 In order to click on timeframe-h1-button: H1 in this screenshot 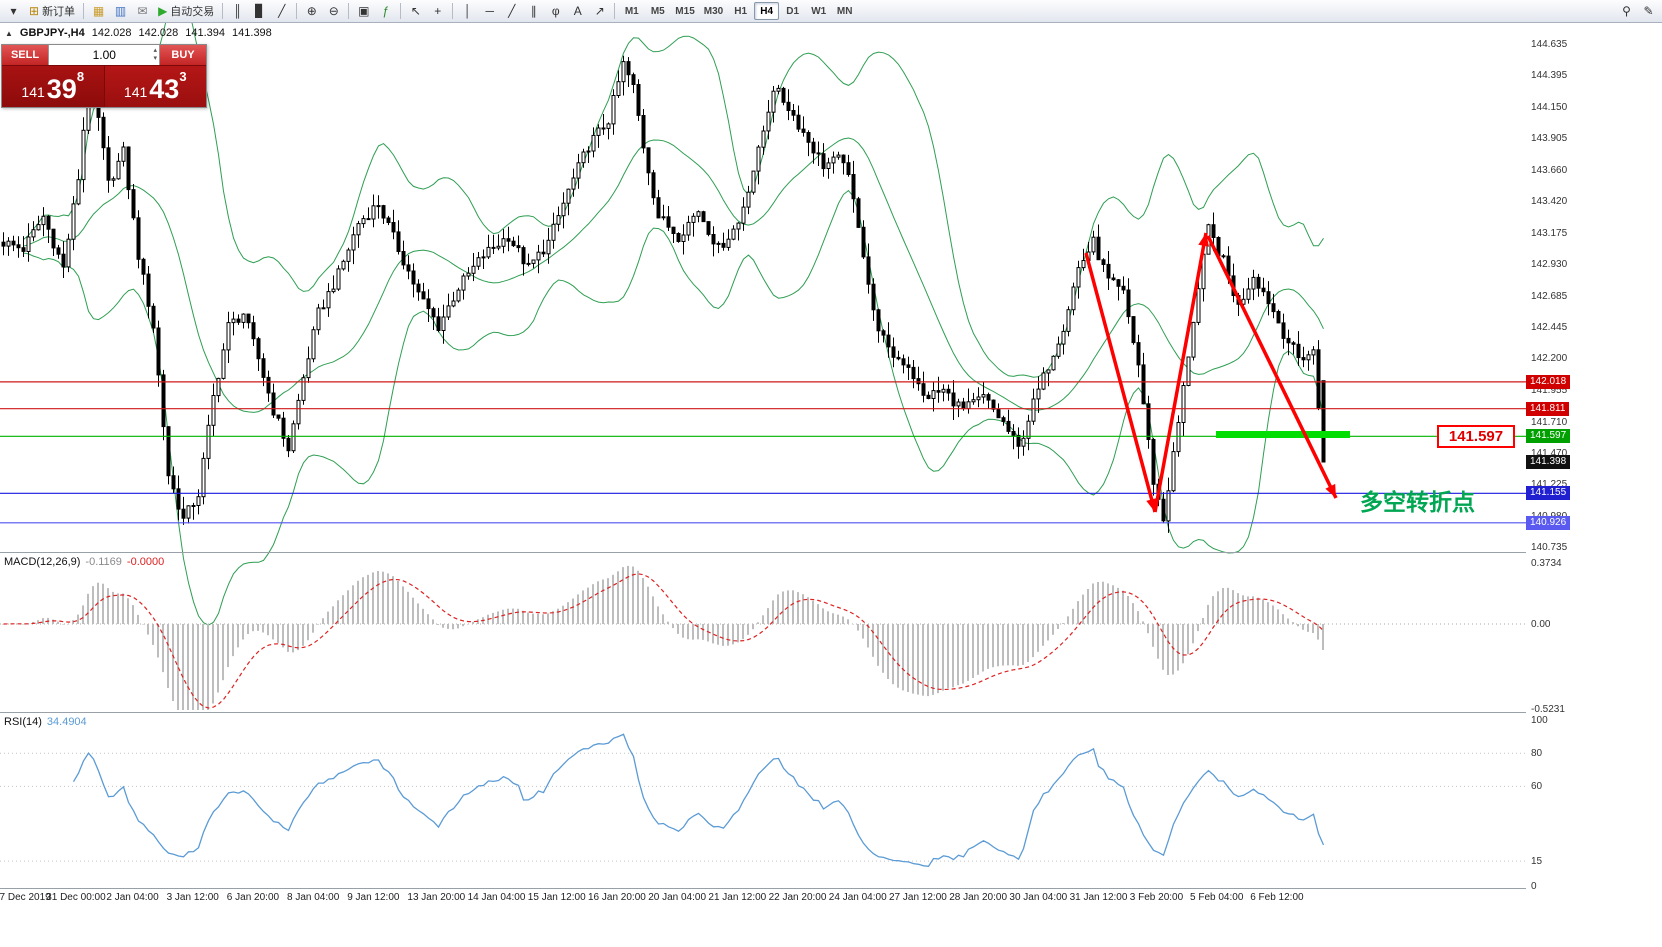, I will do `click(740, 11)`.